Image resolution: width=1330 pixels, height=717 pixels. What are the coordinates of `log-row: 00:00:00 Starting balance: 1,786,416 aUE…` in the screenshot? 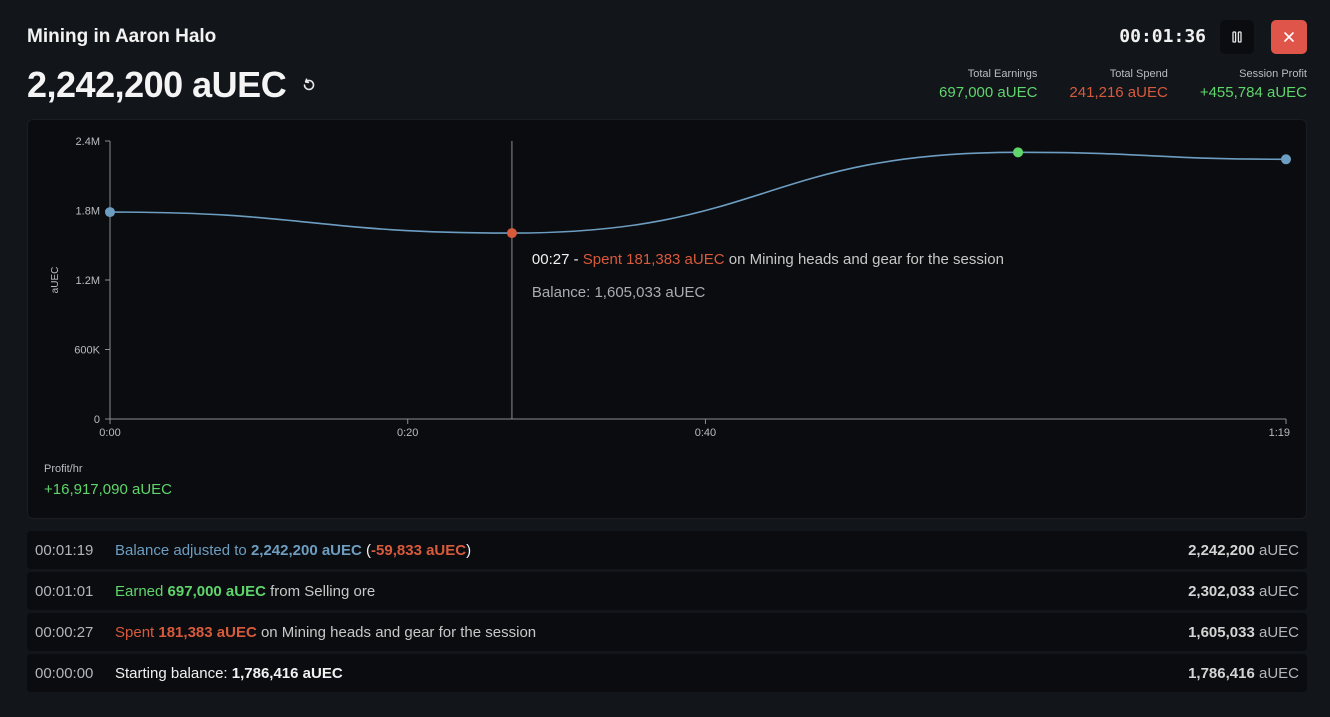 It's located at (667, 673).